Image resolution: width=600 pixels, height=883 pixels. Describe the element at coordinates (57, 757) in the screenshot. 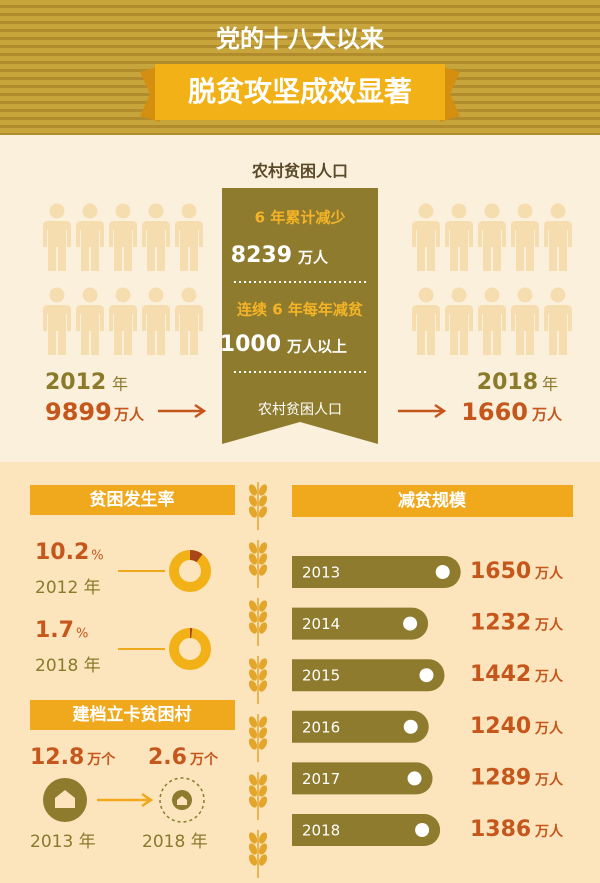

I see `village-value: 12.8` at that location.